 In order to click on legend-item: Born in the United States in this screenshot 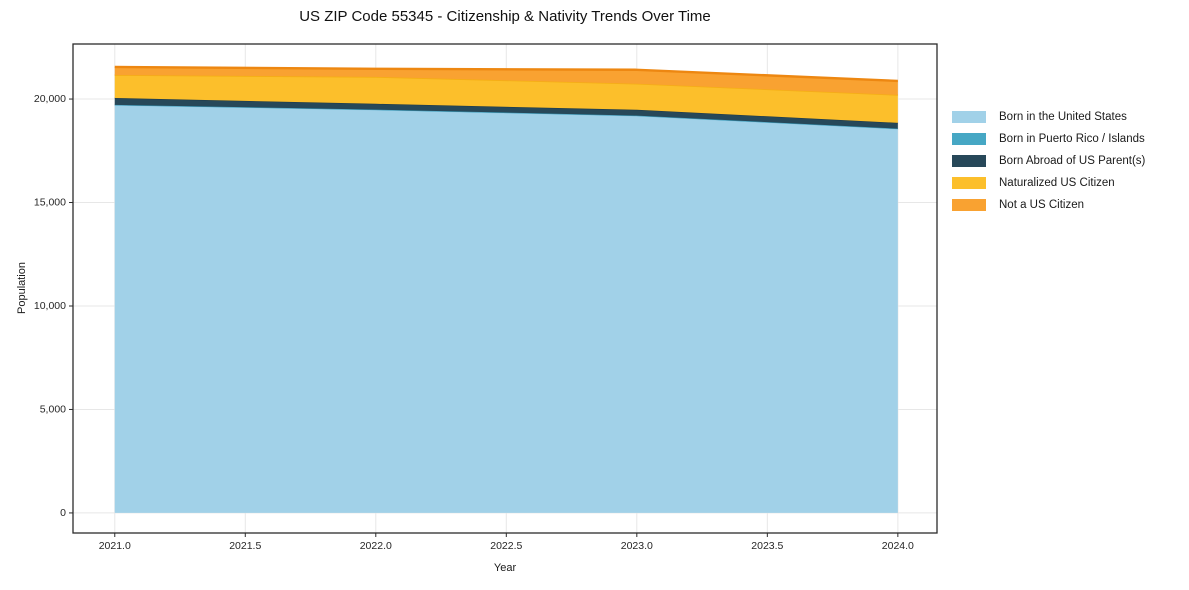, I will do `click(1048, 117)`.